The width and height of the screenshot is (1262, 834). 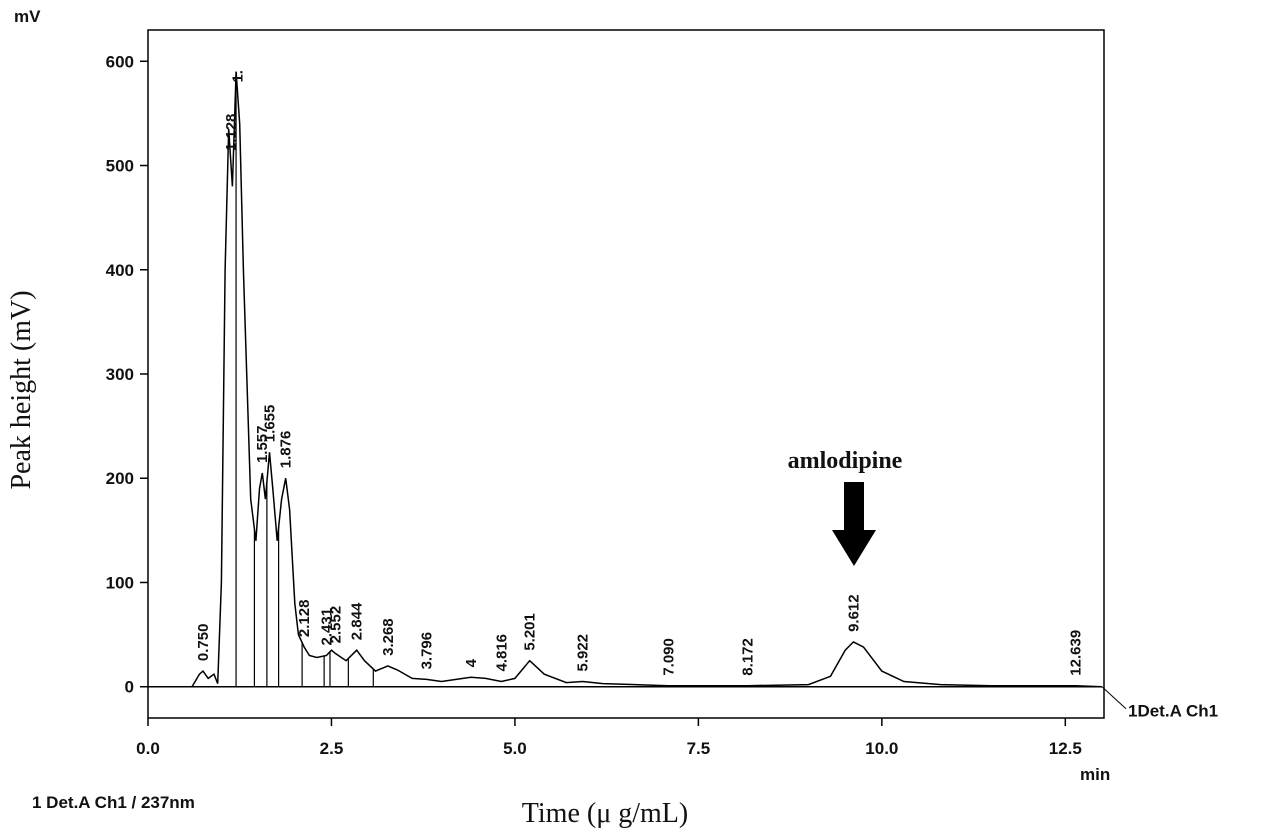 What do you see at coordinates (1173, 711) in the screenshot?
I see `trace-label: 1Det.A Ch1` at bounding box center [1173, 711].